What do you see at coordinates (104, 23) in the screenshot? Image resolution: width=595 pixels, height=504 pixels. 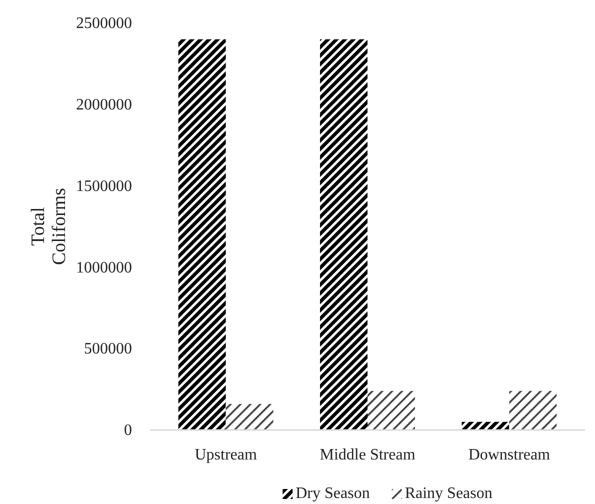 I see `y-tick-label: 2500000` at bounding box center [104, 23].